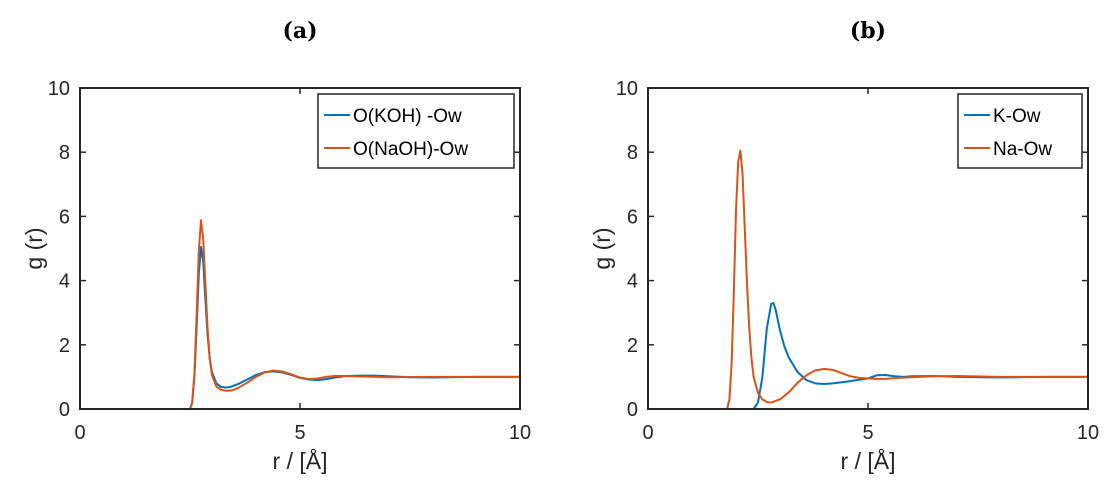  I want to click on legend: O(KOH) -Ow O(NaOH)-Ow, so click(416, 131).